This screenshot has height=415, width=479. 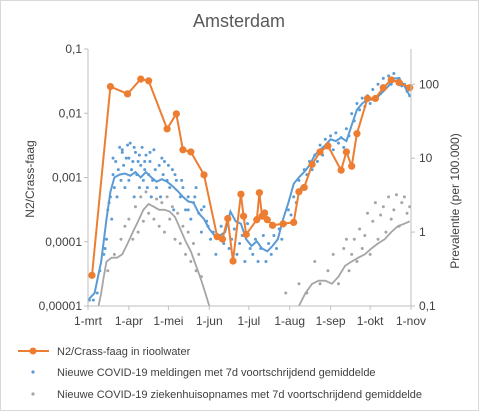 I want to click on y2-tick-label: 1, so click(x=422, y=232).